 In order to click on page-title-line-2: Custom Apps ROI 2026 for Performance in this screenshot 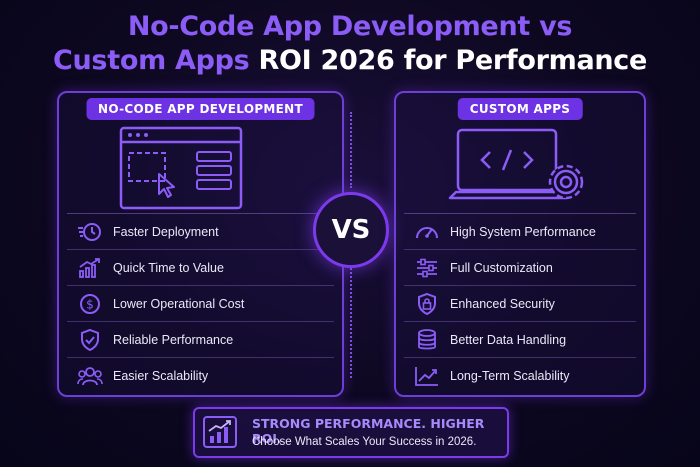, I will do `click(350, 61)`.